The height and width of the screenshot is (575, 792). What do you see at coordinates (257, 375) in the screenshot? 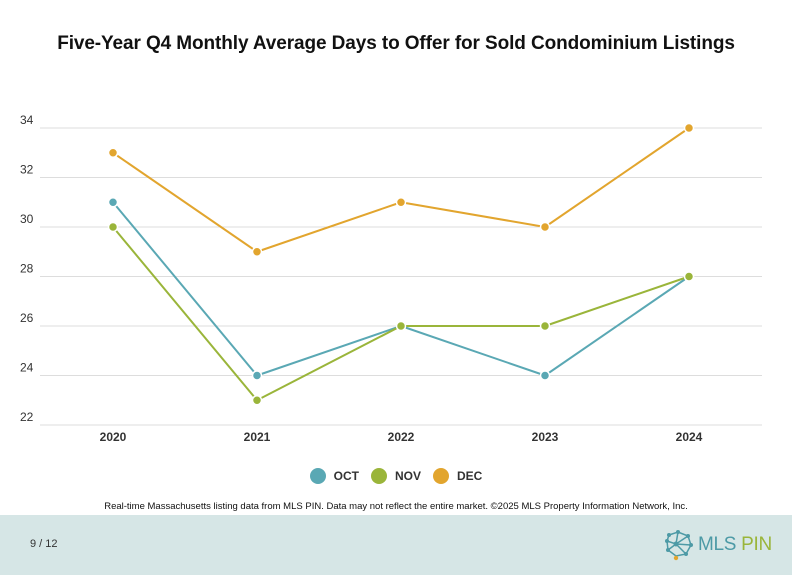
I see `data-point-oct-2021` at bounding box center [257, 375].